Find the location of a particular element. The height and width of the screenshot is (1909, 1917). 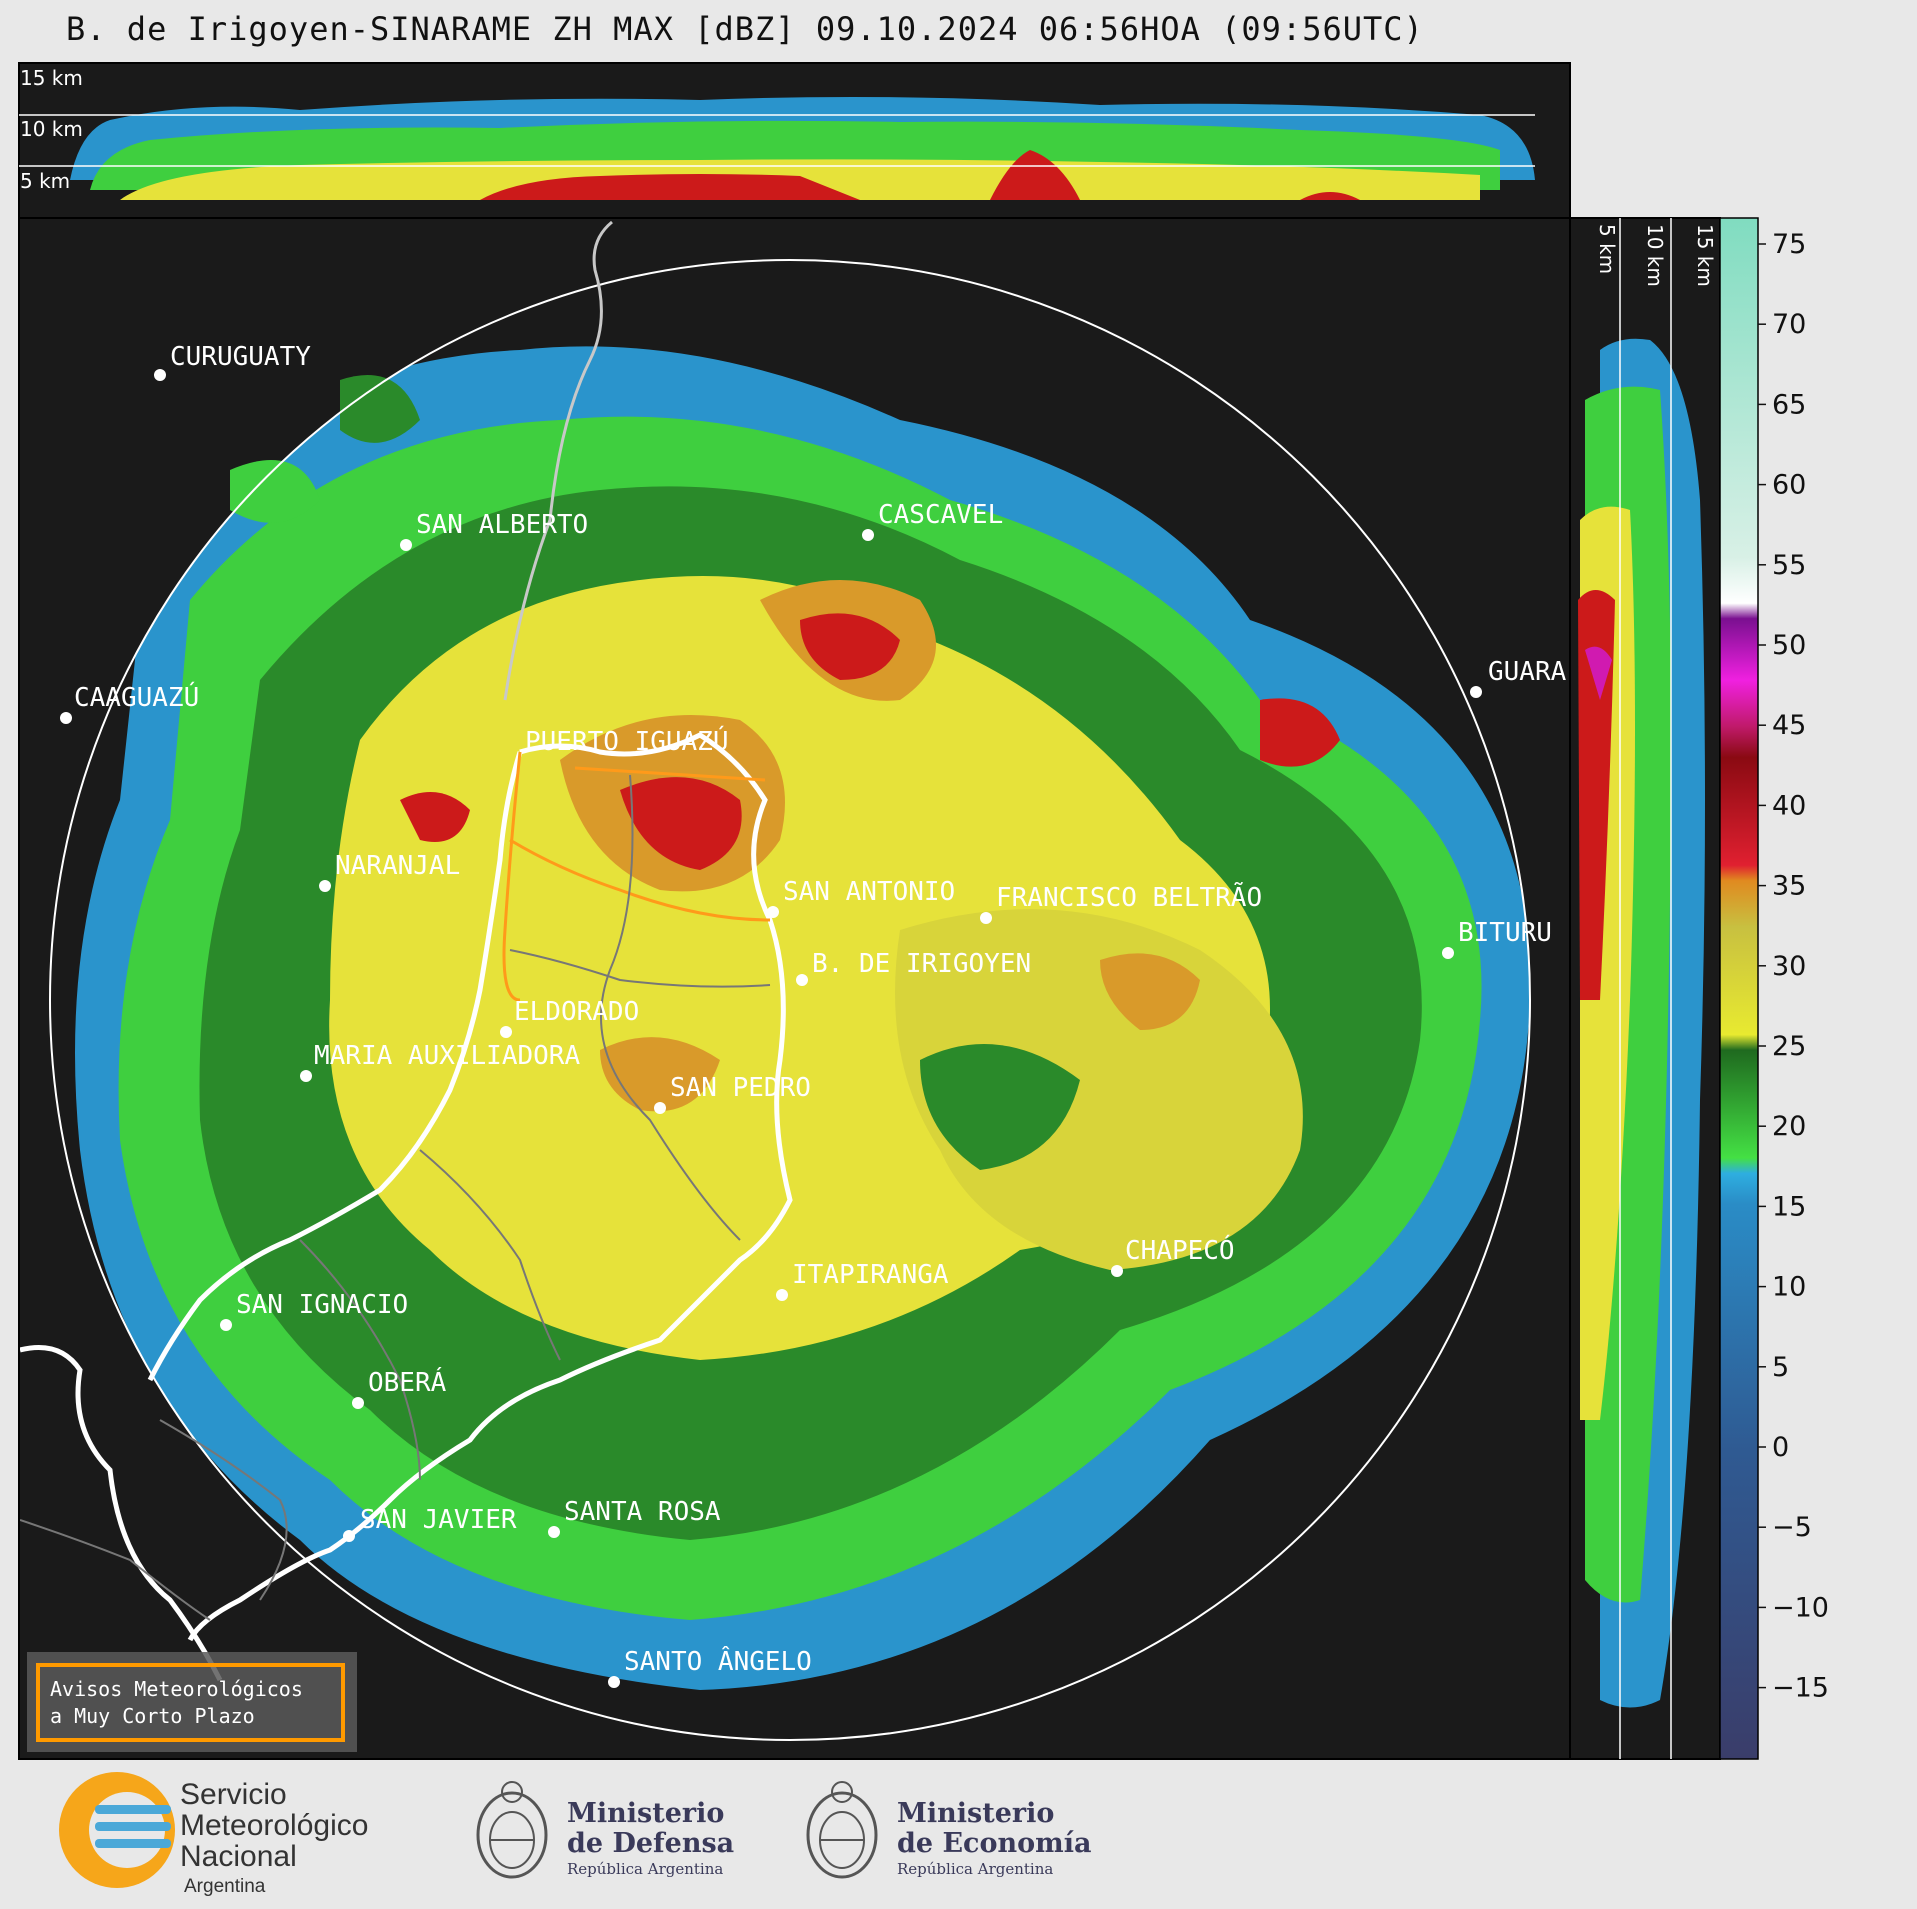

colorbar-tick-label: 10 is located at coordinates (1789, 1287).